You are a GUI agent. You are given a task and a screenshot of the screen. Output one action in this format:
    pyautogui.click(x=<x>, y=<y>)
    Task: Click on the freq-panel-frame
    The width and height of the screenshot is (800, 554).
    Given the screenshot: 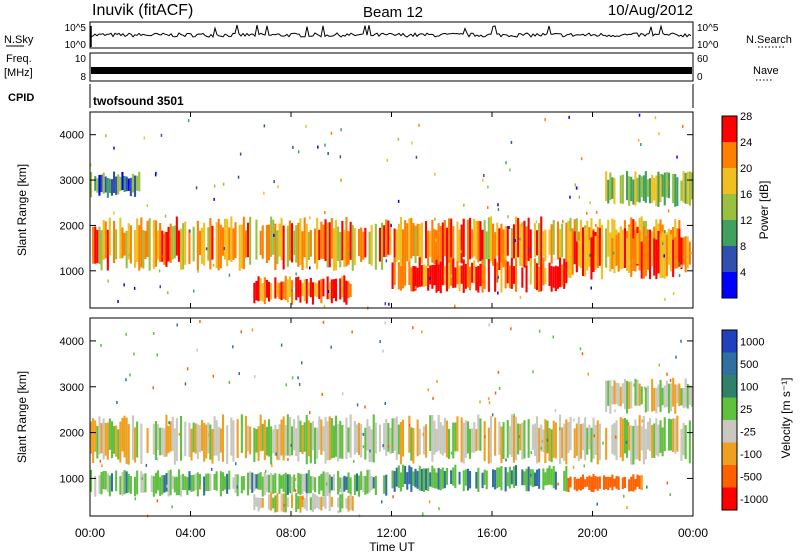 What is the action you would take?
    pyautogui.click(x=391, y=67)
    